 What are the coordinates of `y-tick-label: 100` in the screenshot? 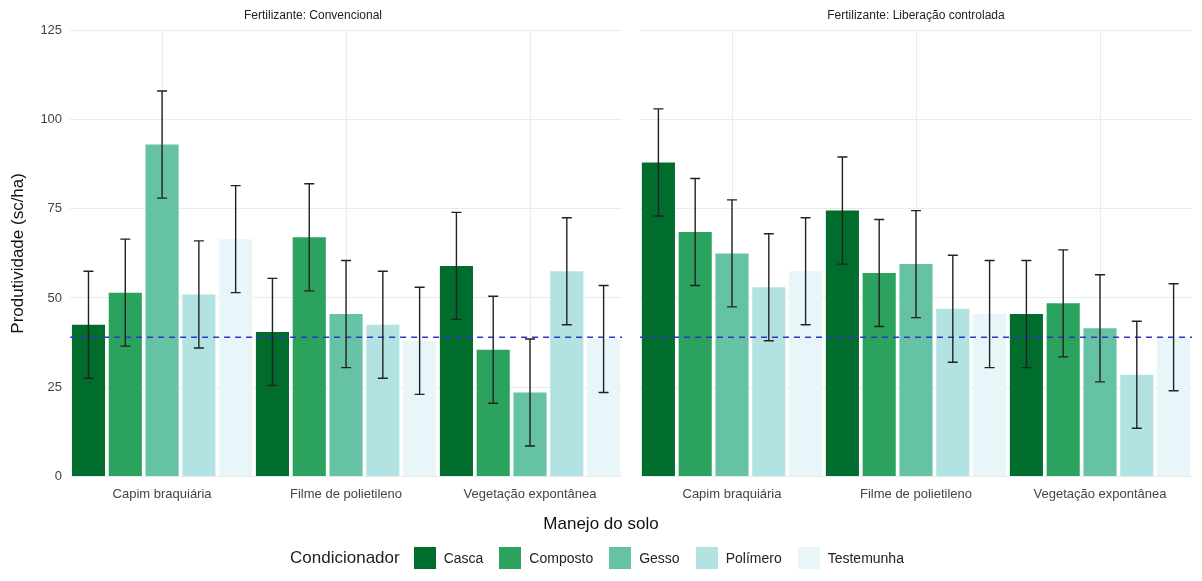 It's located at (51, 119).